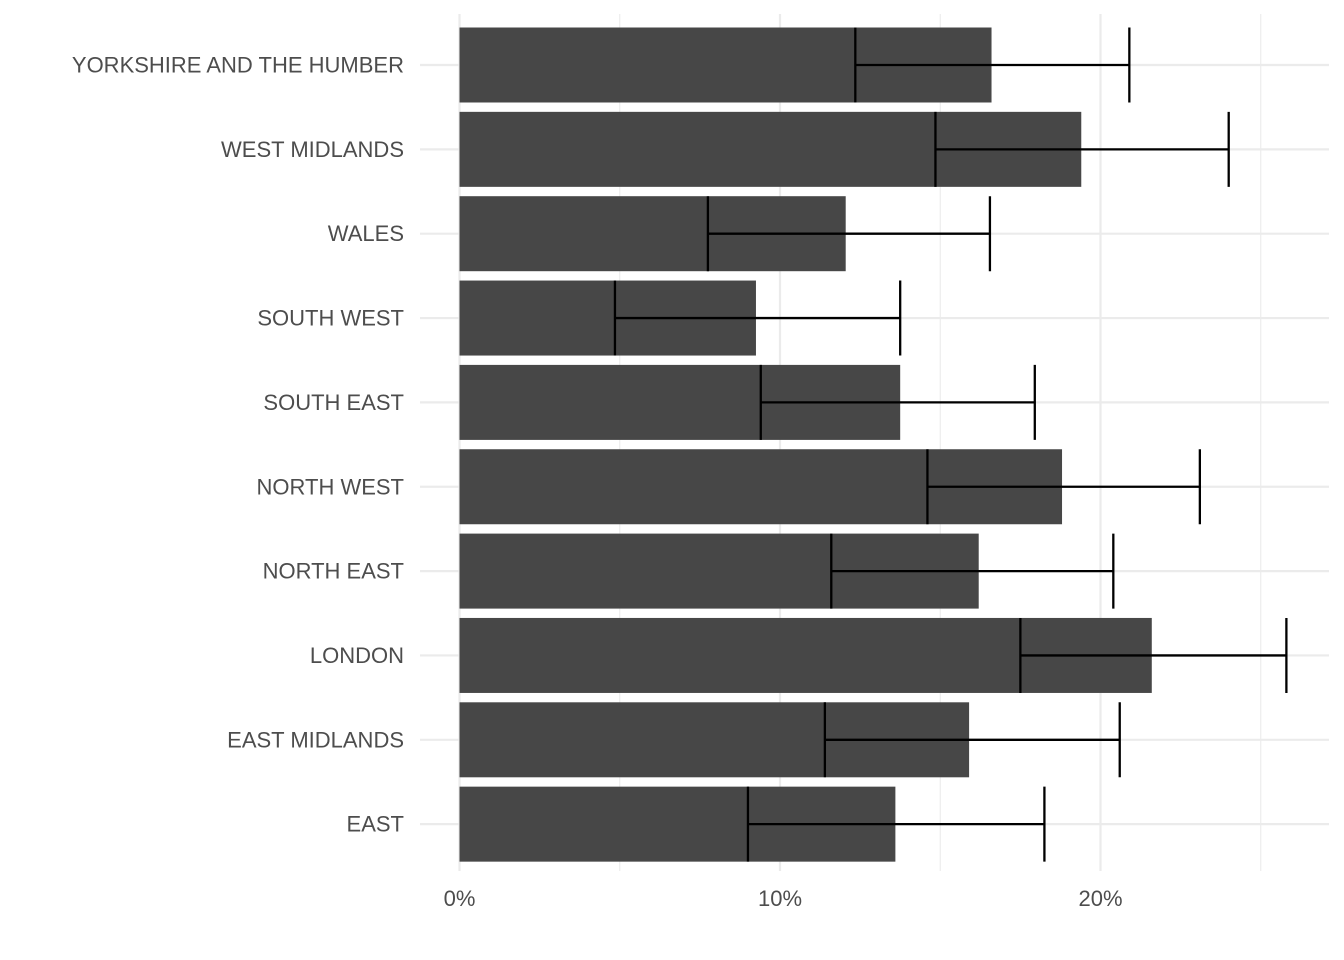 This screenshot has height=960, width=1344. What do you see at coordinates (330, 486) in the screenshot?
I see `y-tick-label: NORTH WEST` at bounding box center [330, 486].